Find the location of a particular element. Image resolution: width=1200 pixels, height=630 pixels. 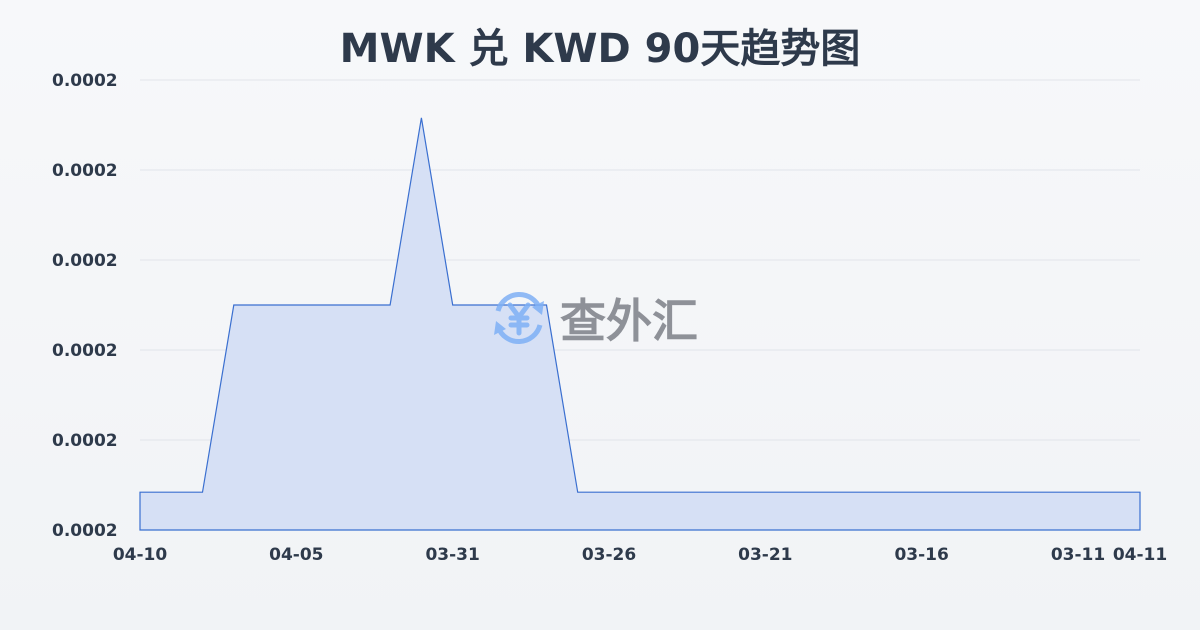

x-tick-label: 03-16 is located at coordinates (921, 555).